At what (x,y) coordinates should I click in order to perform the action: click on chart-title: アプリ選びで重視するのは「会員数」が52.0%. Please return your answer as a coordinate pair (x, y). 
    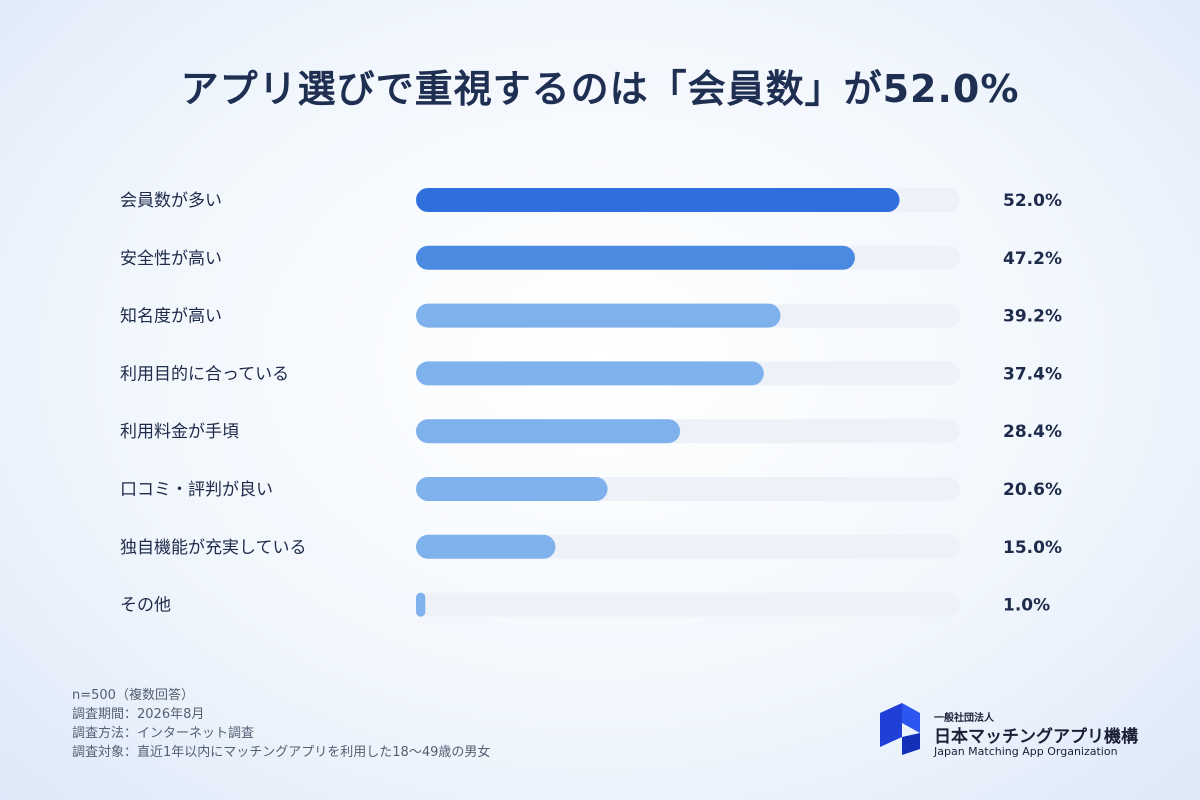
    Looking at the image, I should click on (600, 89).